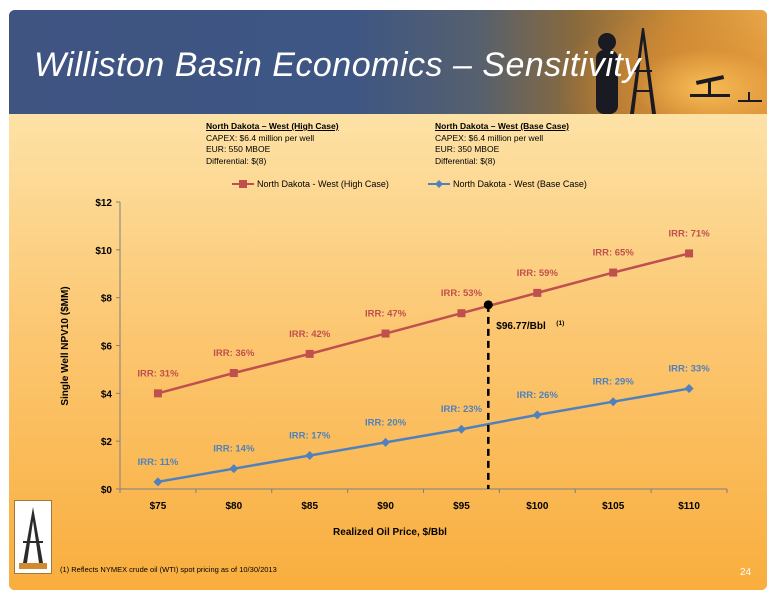 The image size is (776, 600). I want to click on base-case-capex: CAPEX: $6.4 million per well, so click(489, 137).